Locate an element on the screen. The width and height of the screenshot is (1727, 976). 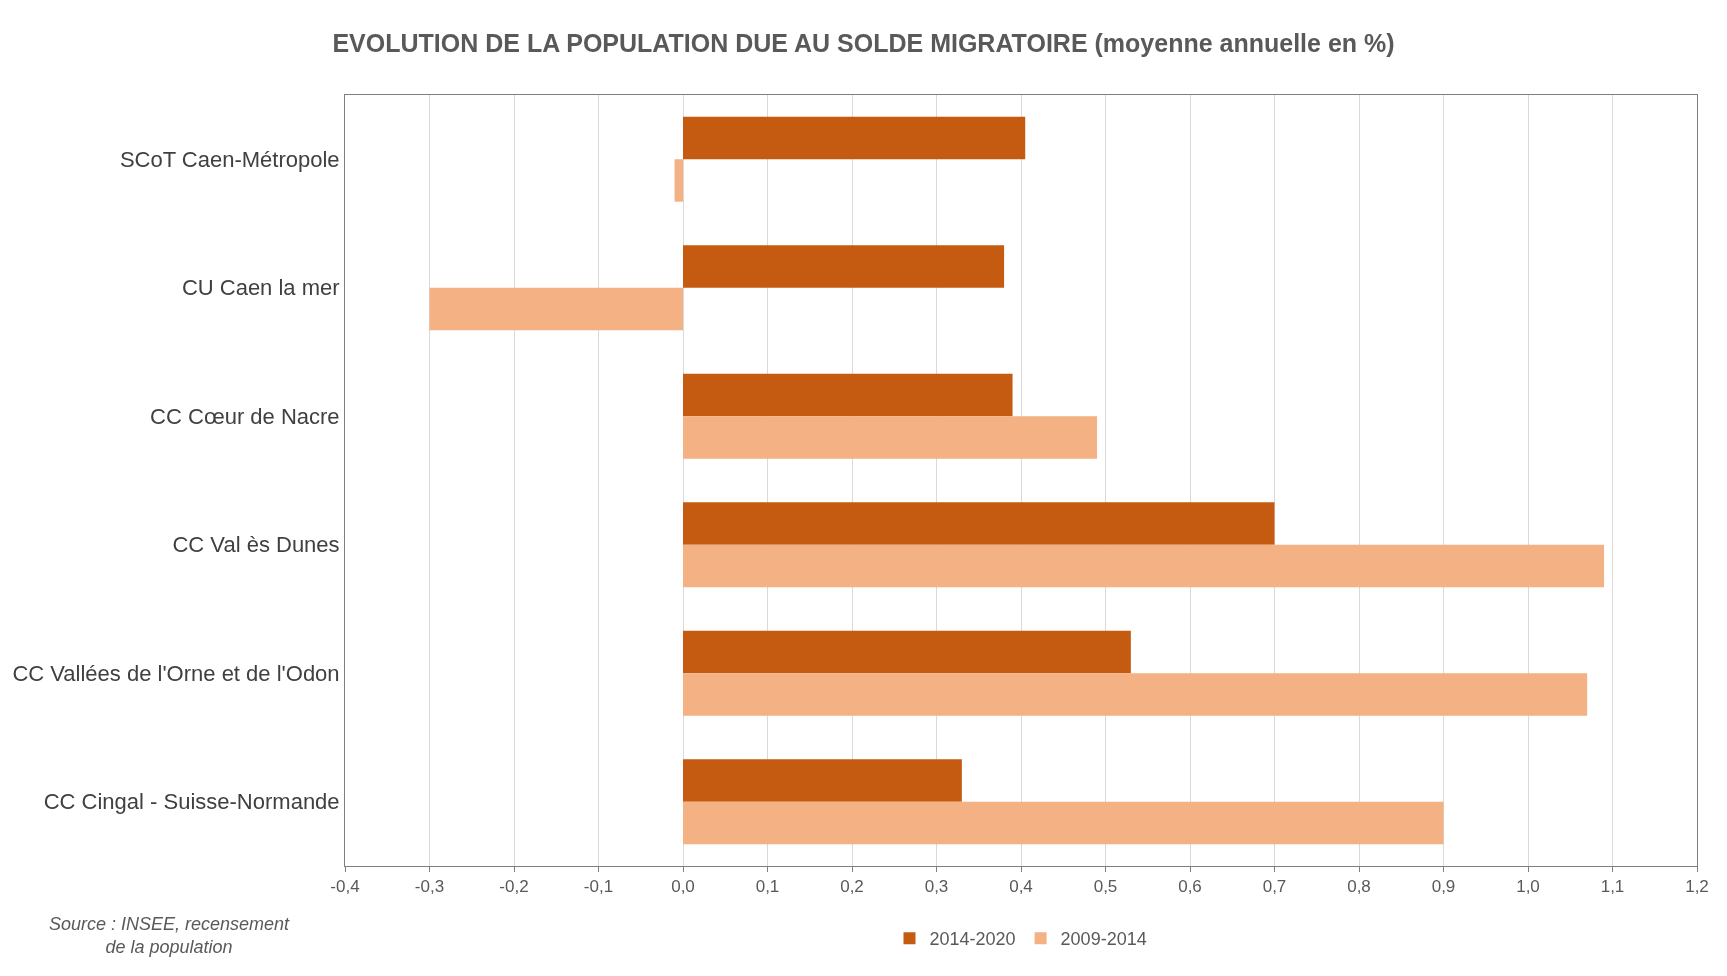
x-tick-label: 0,4 is located at coordinates (1021, 887).